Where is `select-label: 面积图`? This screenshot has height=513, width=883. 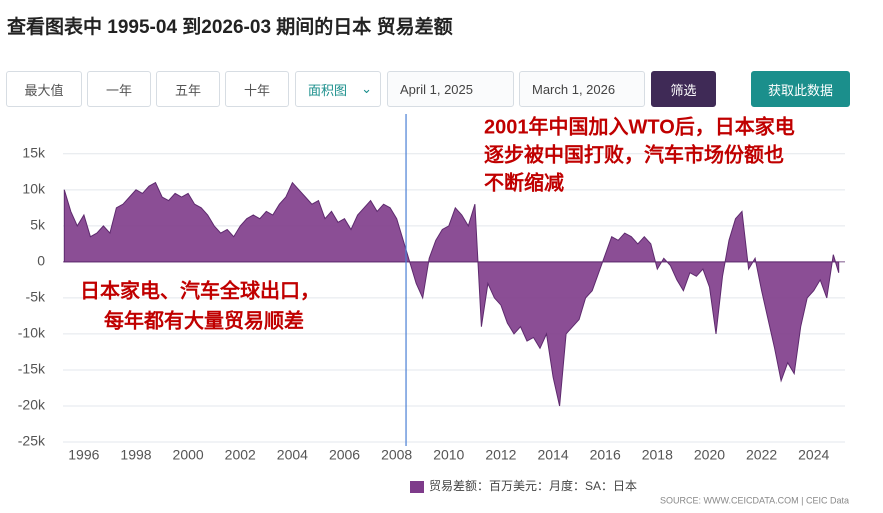
select-label: 面积图 is located at coordinates (328, 90).